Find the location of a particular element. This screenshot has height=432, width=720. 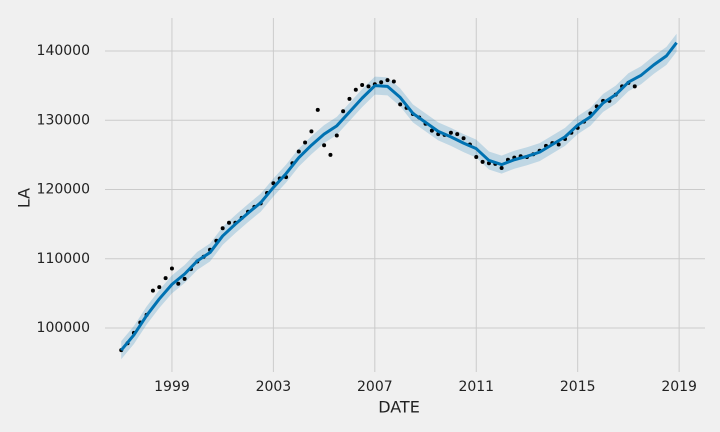

x-tick-label: 2019 is located at coordinates (679, 387).